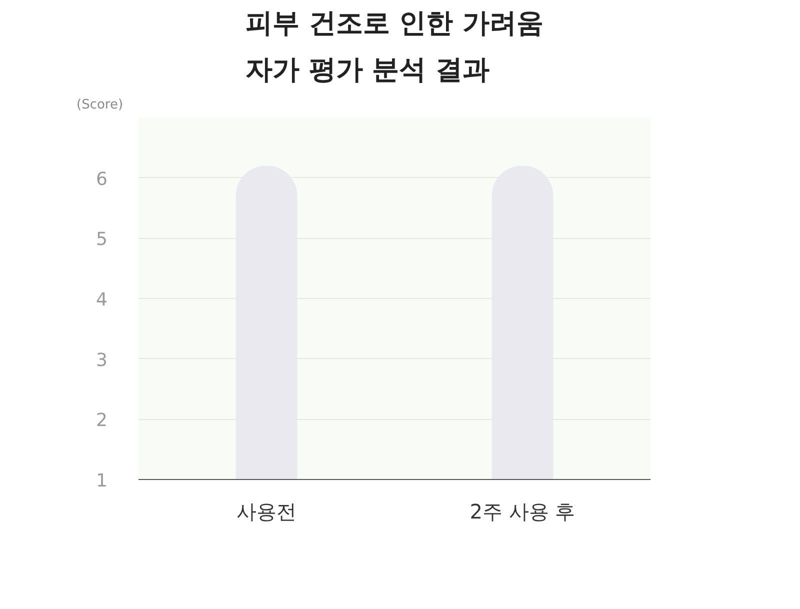  I want to click on y-tick-label: 4, so click(102, 300).